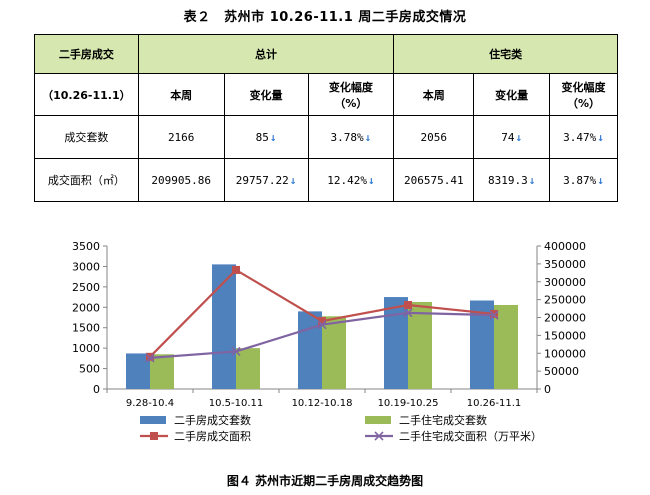 This screenshot has height=495, width=650. What do you see at coordinates (512, 94) in the screenshot?
I see `col-header-change-res: 变化量` at bounding box center [512, 94].